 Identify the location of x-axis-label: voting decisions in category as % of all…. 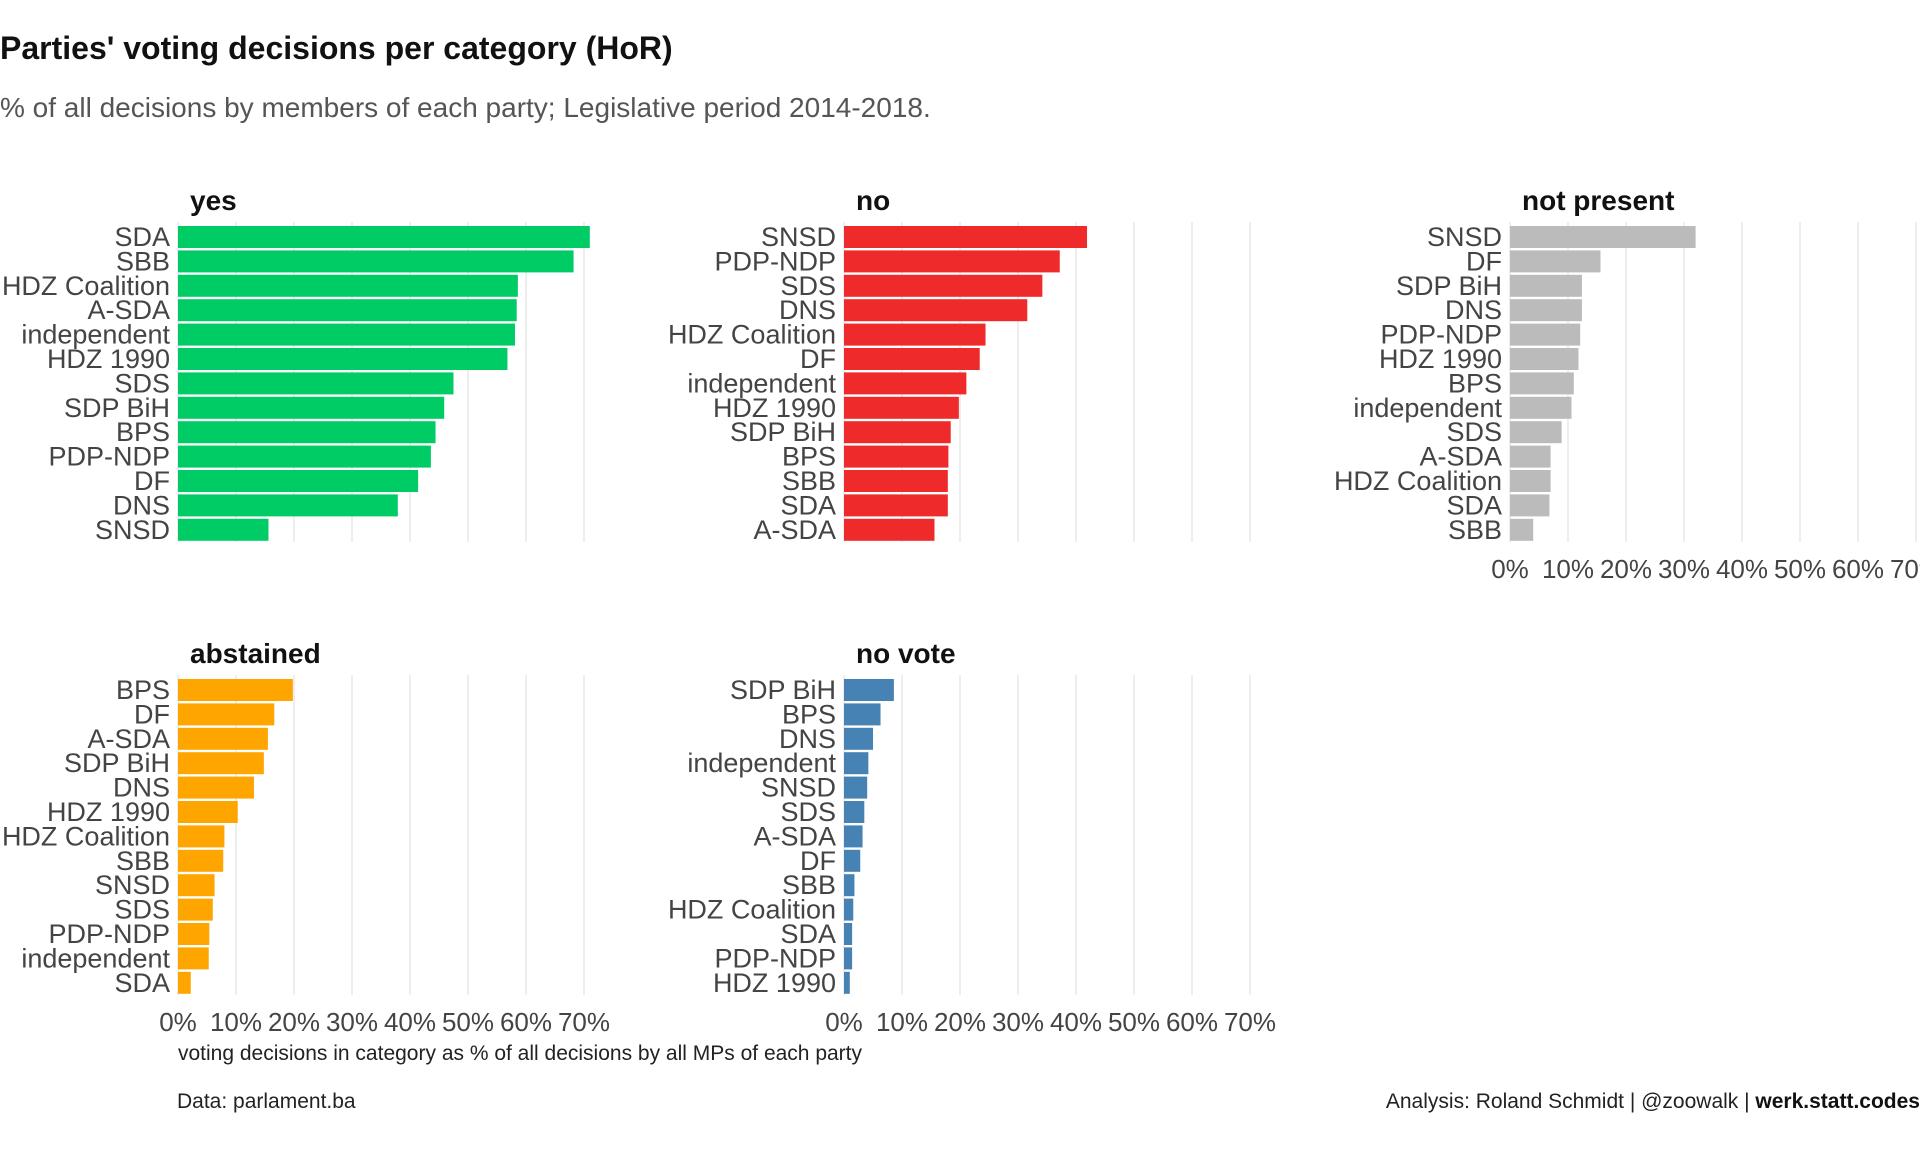
(520, 1053).